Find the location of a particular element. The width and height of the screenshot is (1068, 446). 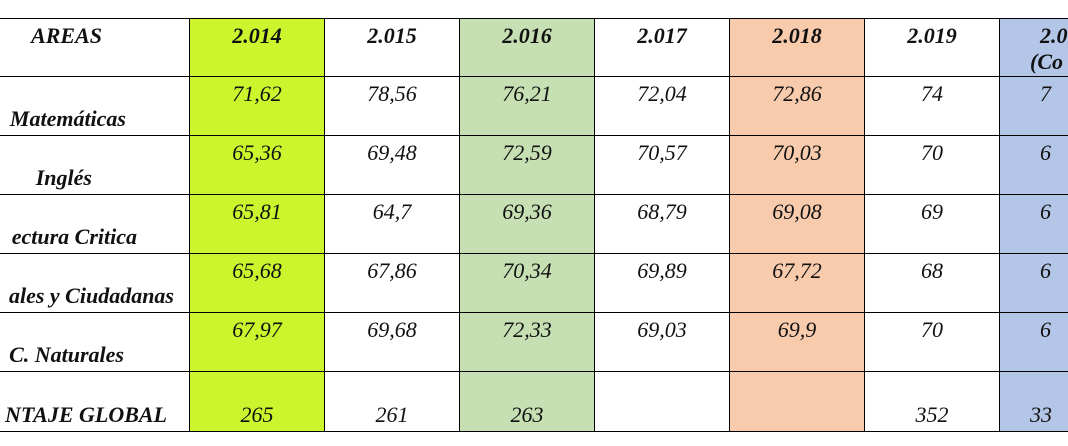

value-cell: 263 is located at coordinates (527, 402).